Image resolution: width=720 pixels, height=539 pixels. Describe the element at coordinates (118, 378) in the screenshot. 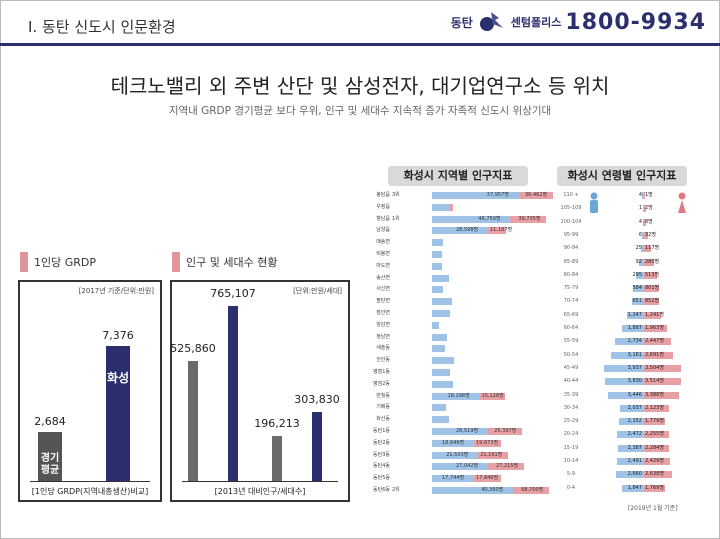

I see `grdp-bar-label: 화성` at that location.